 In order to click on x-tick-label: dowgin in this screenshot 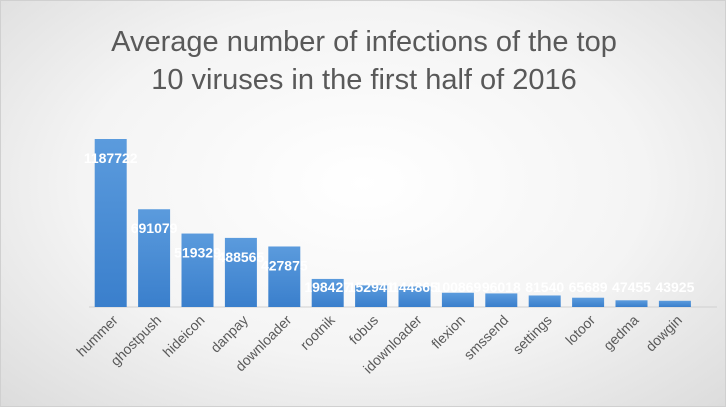, I will do `click(663, 333)`.